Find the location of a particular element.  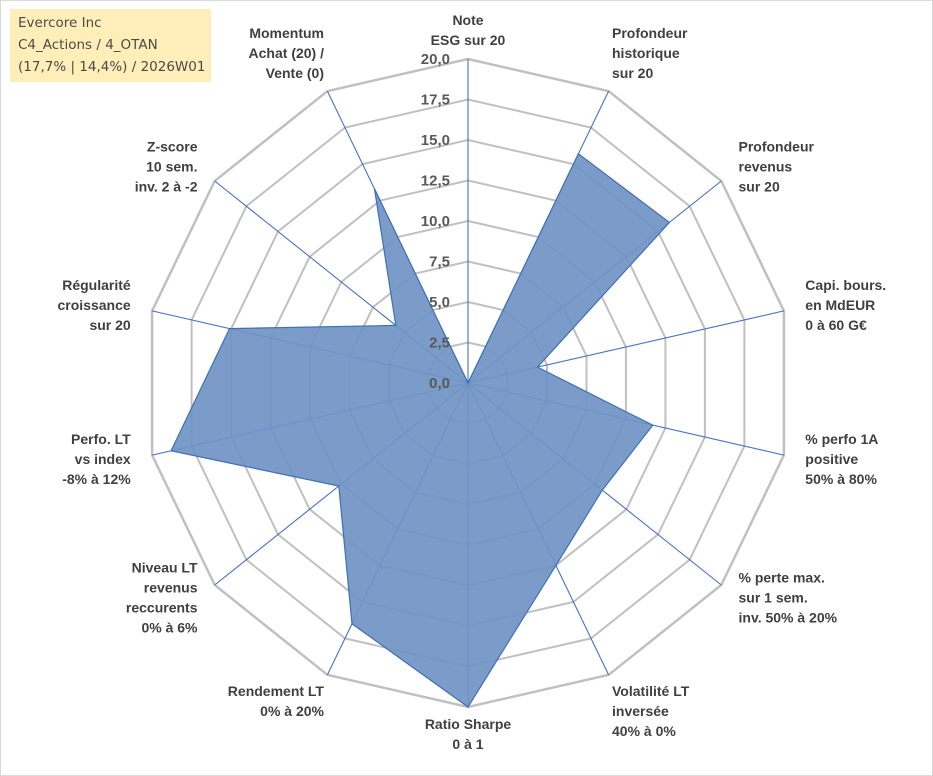

category-label-line: positive is located at coordinates (831, 459).